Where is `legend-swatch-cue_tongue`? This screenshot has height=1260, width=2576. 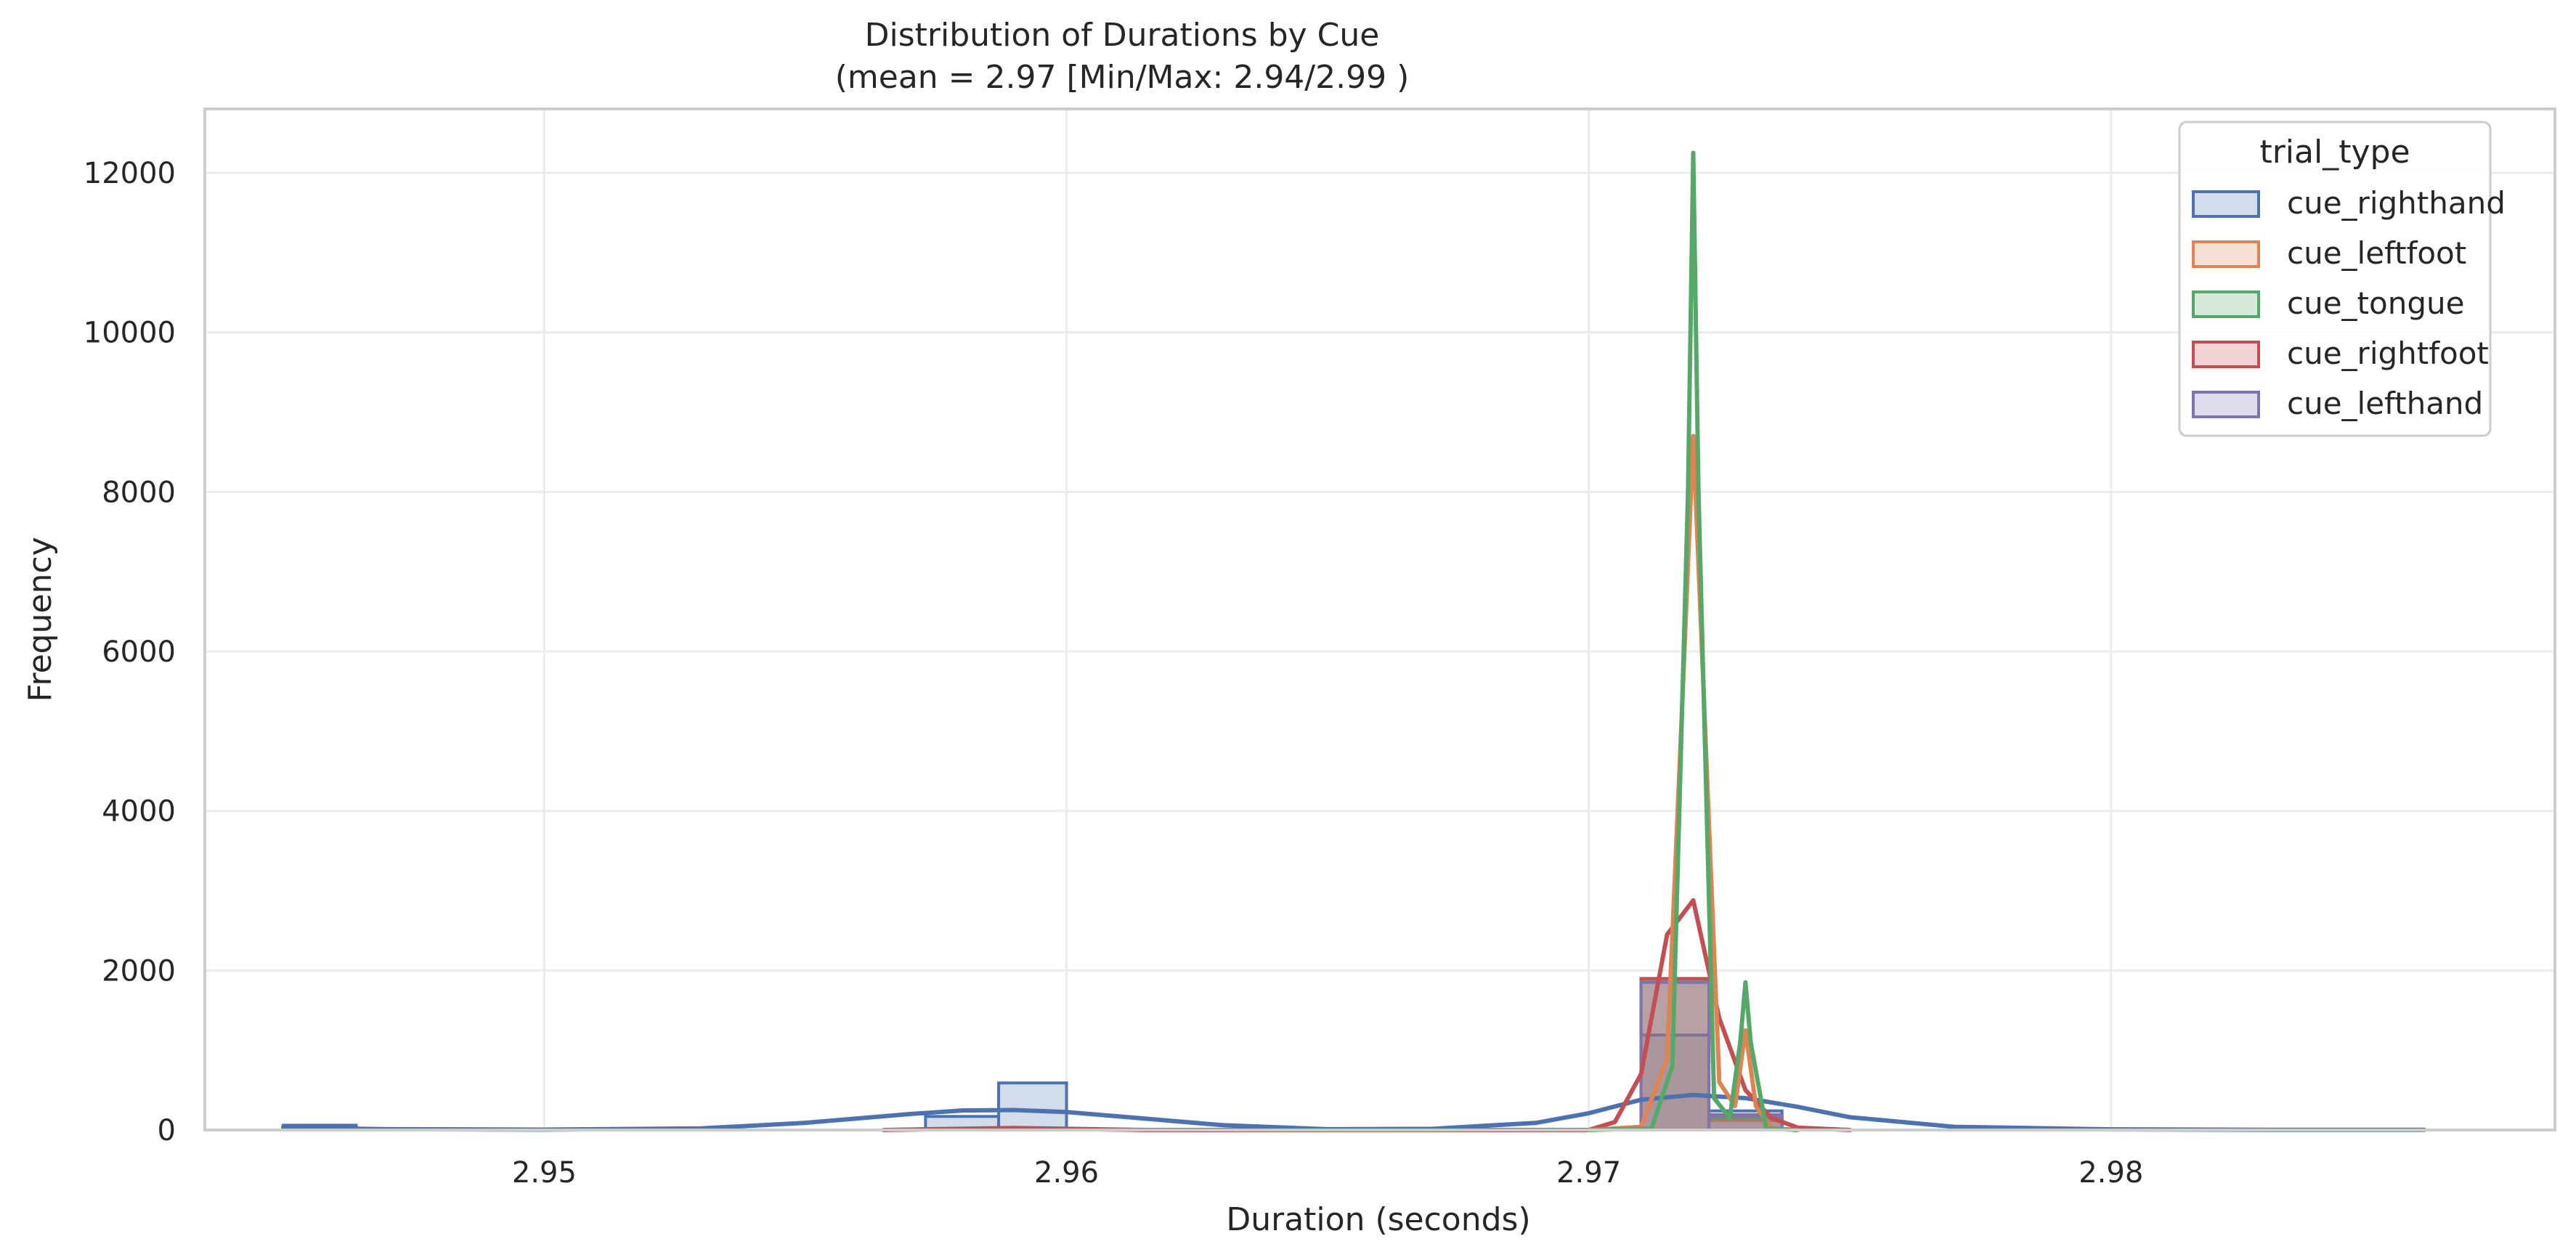
legend-swatch-cue_tongue is located at coordinates (2226, 304).